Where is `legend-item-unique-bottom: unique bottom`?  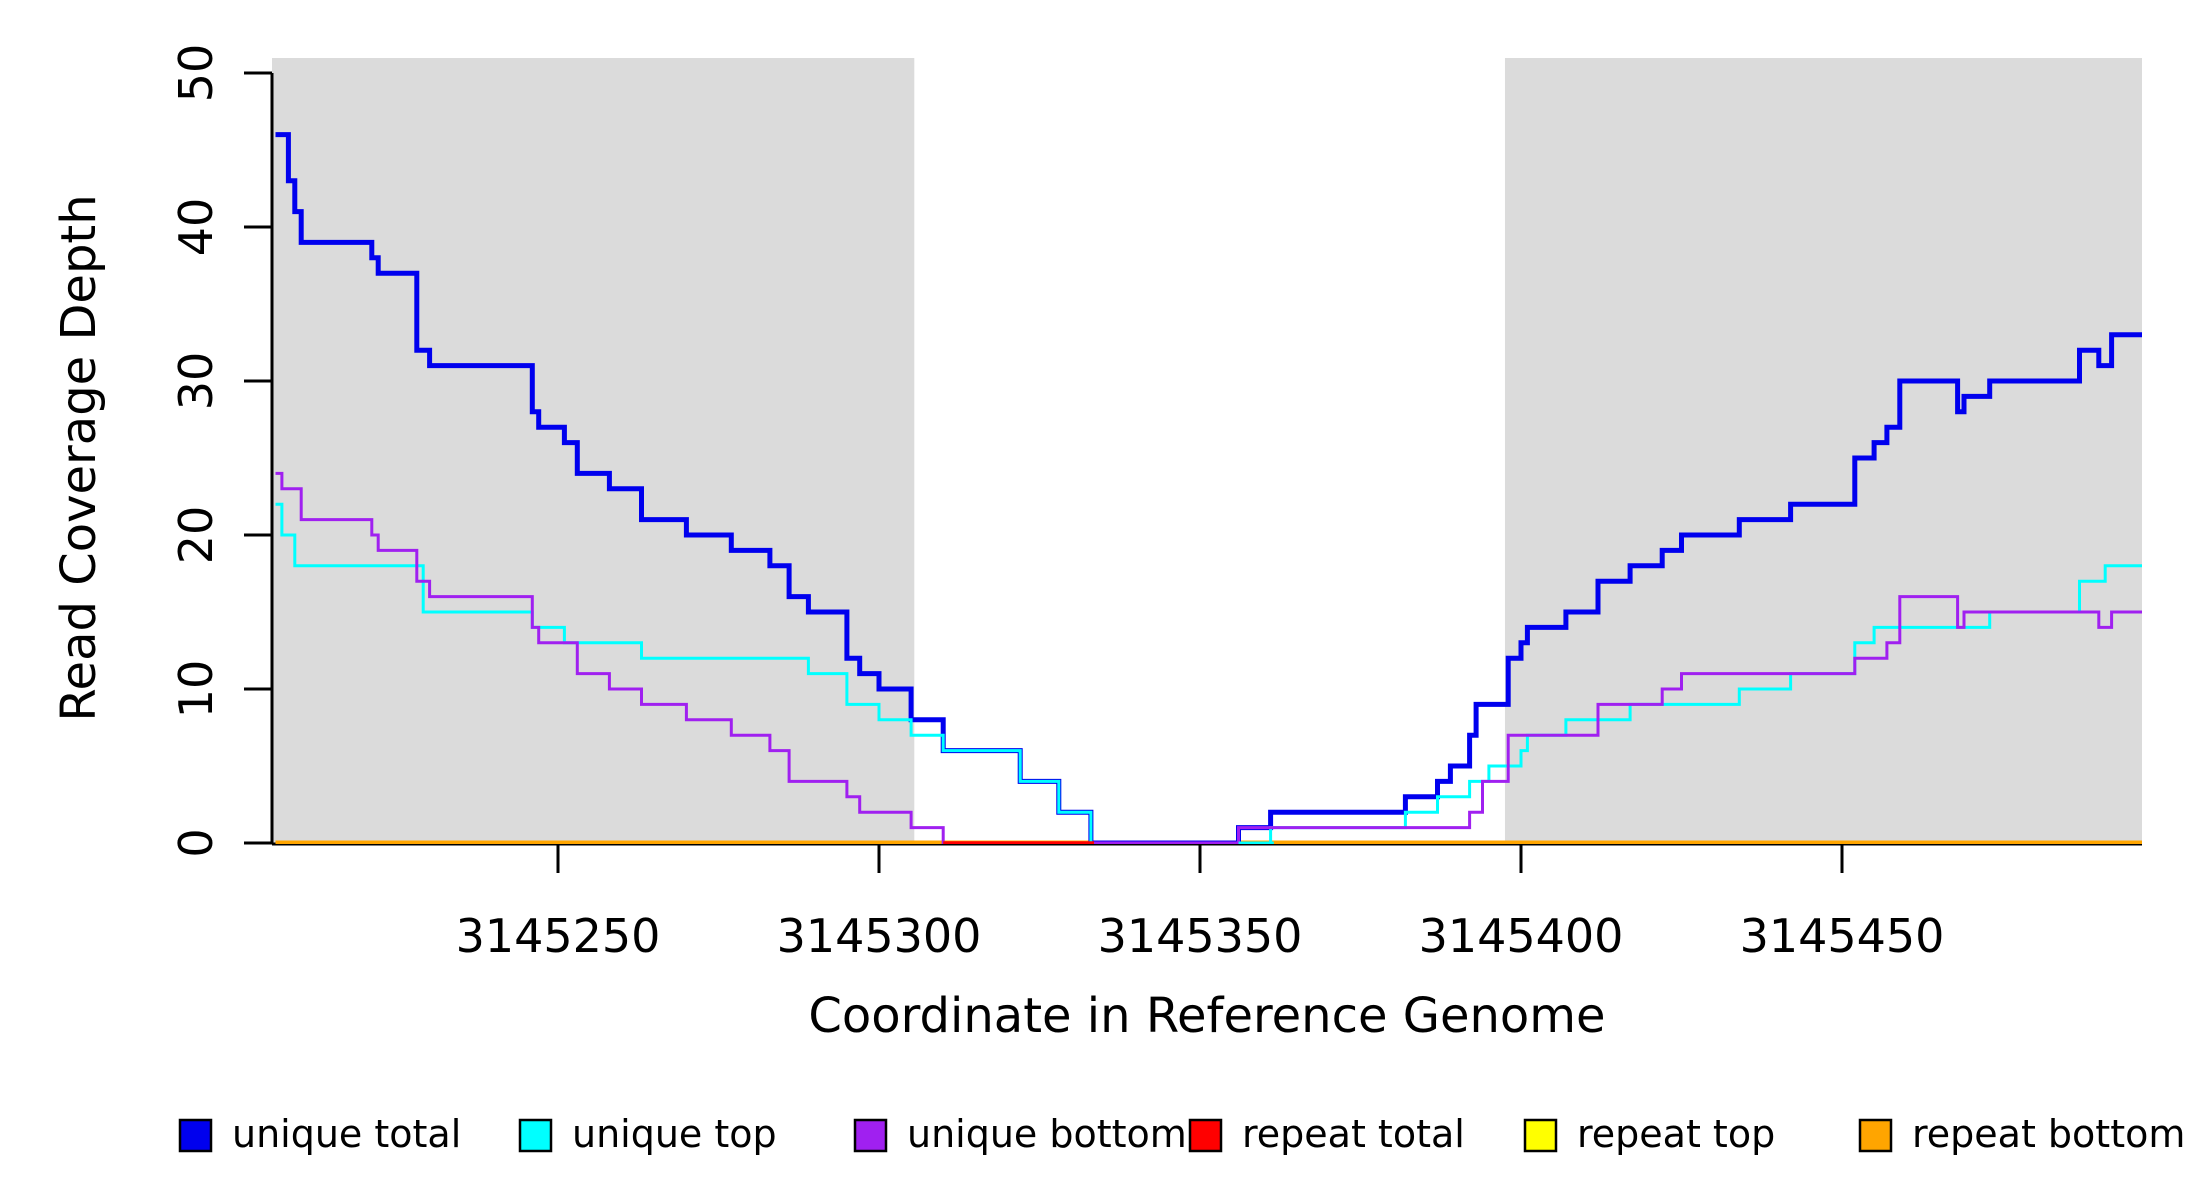 legend-item-unique-bottom: unique bottom is located at coordinates (1020, 1134).